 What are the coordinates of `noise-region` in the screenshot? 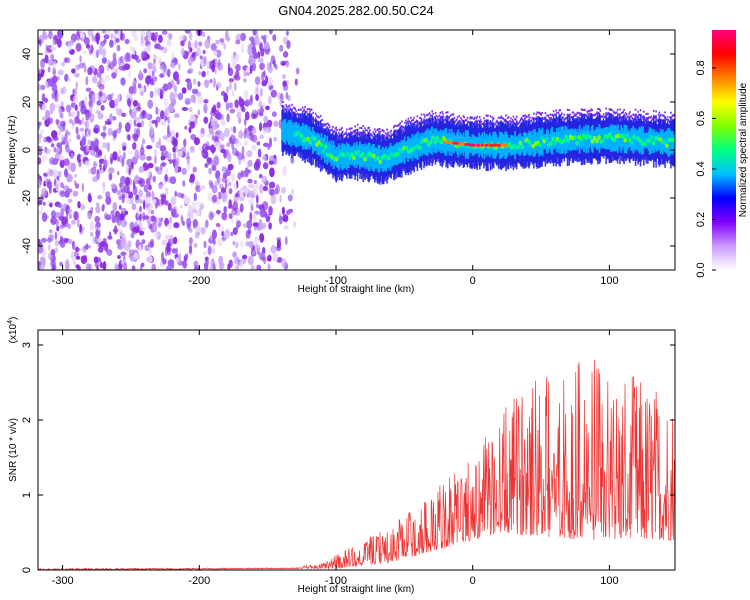 It's located at (169, 150).